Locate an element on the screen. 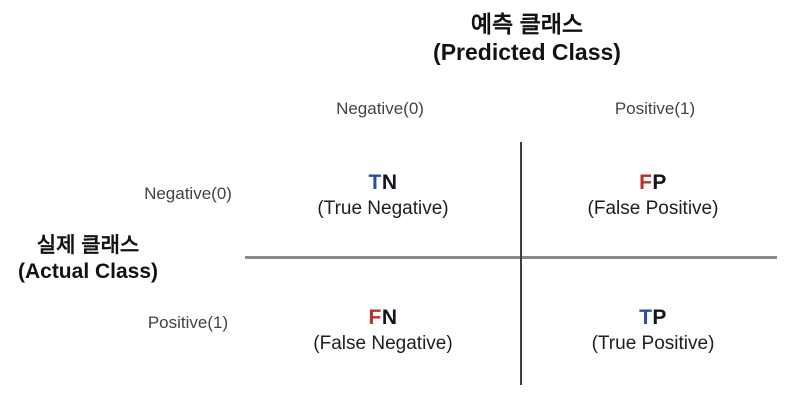 This screenshot has height=405, width=800. cell-tp-abbreviation: TP is located at coordinates (653, 318).